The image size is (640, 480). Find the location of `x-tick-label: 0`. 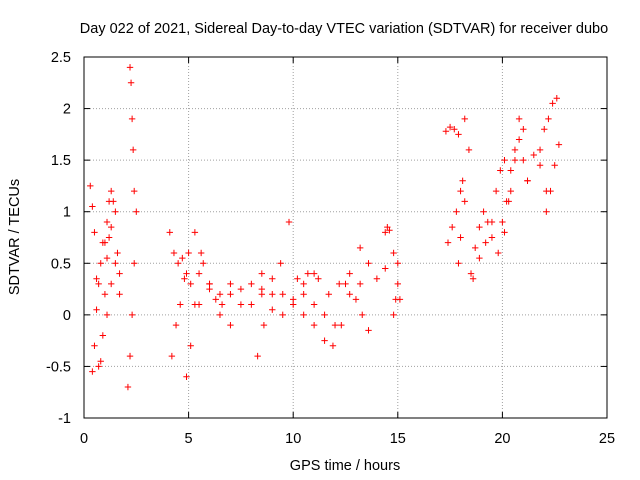

x-tick-label: 0 is located at coordinates (84, 439).